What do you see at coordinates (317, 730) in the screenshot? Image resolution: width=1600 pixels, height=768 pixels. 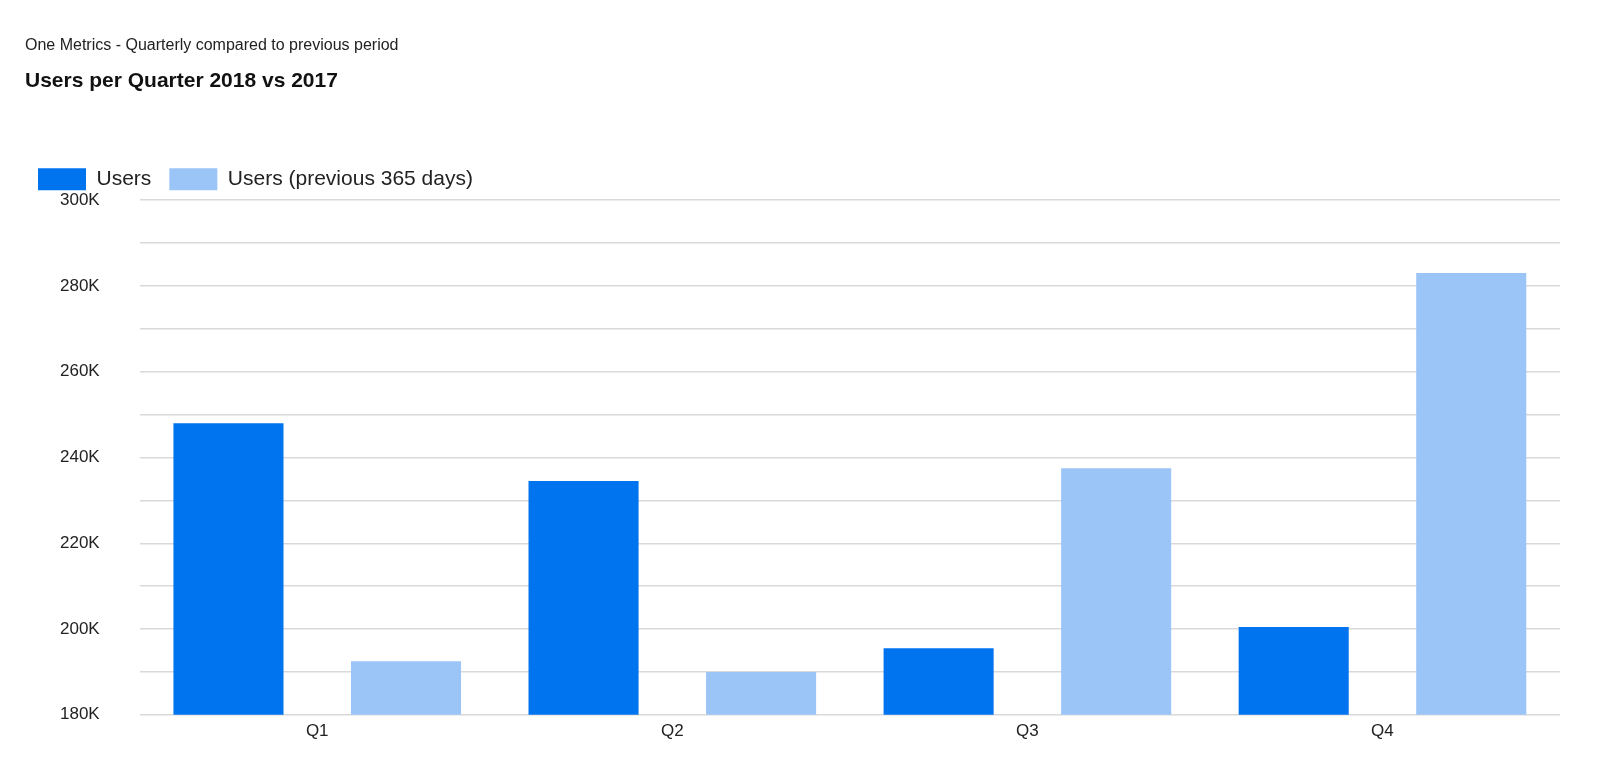 I see `x-tick-label: Q1` at bounding box center [317, 730].